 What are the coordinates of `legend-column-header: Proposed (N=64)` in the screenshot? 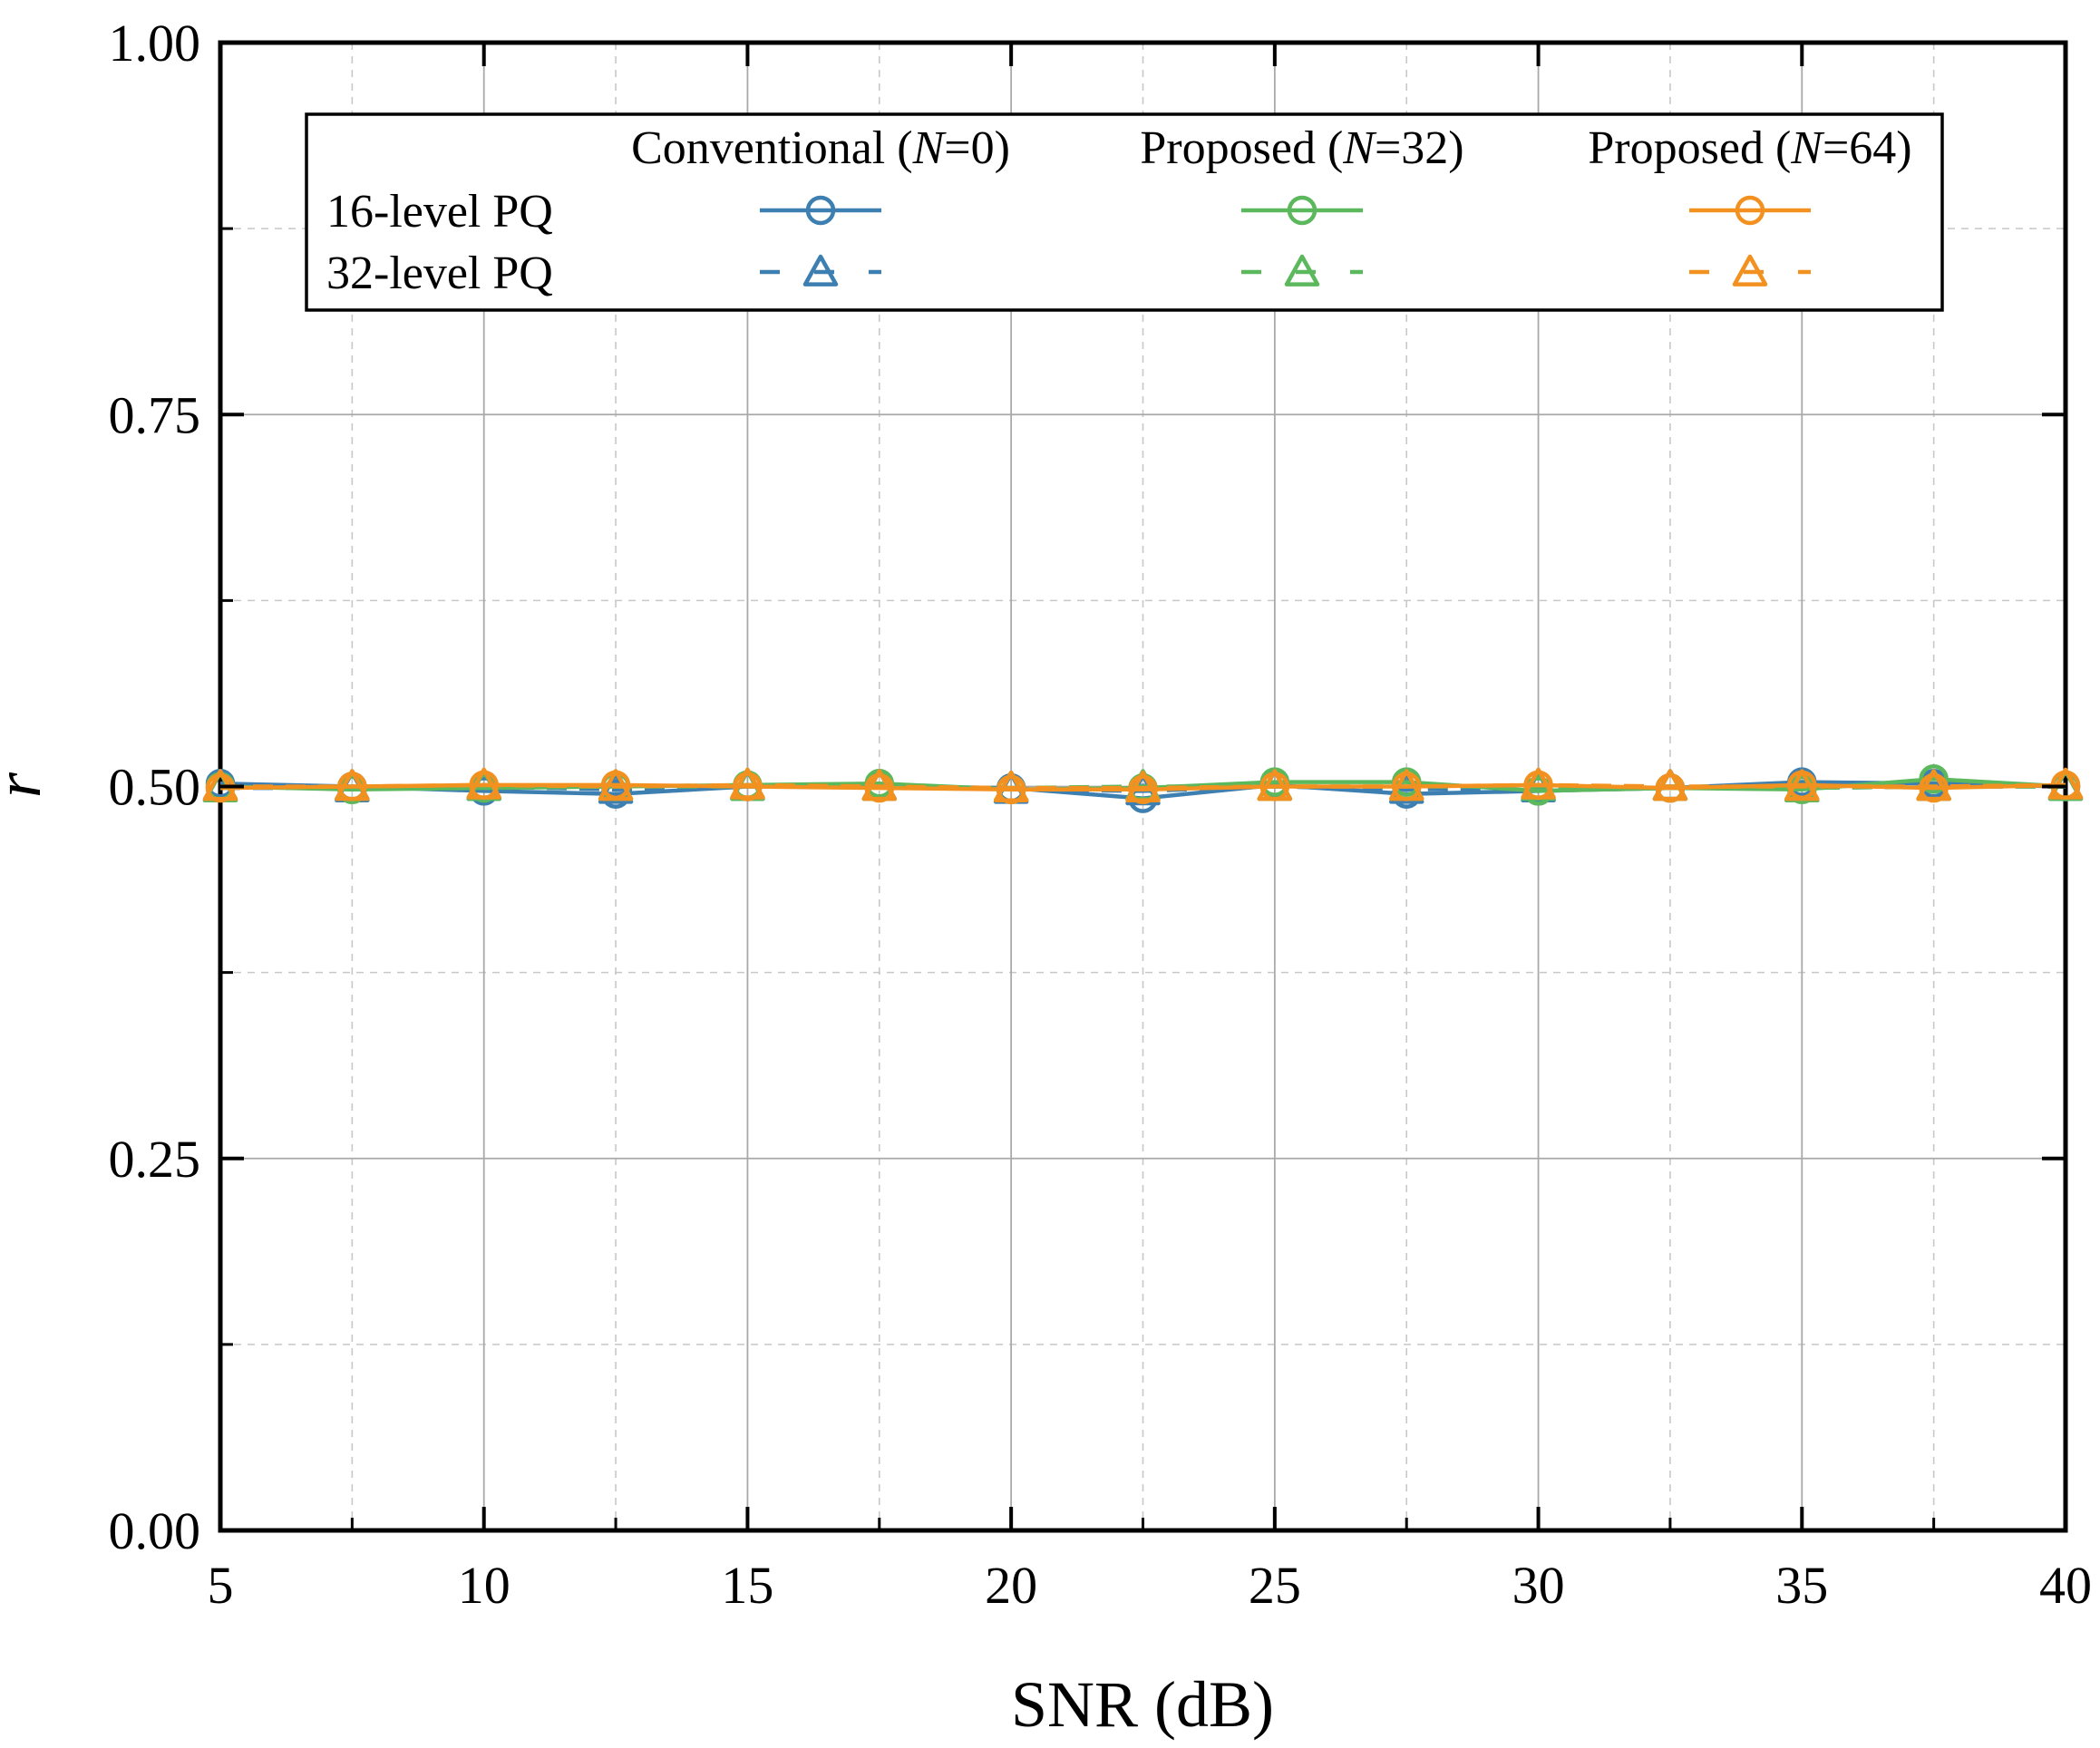 It's located at (1749, 148).